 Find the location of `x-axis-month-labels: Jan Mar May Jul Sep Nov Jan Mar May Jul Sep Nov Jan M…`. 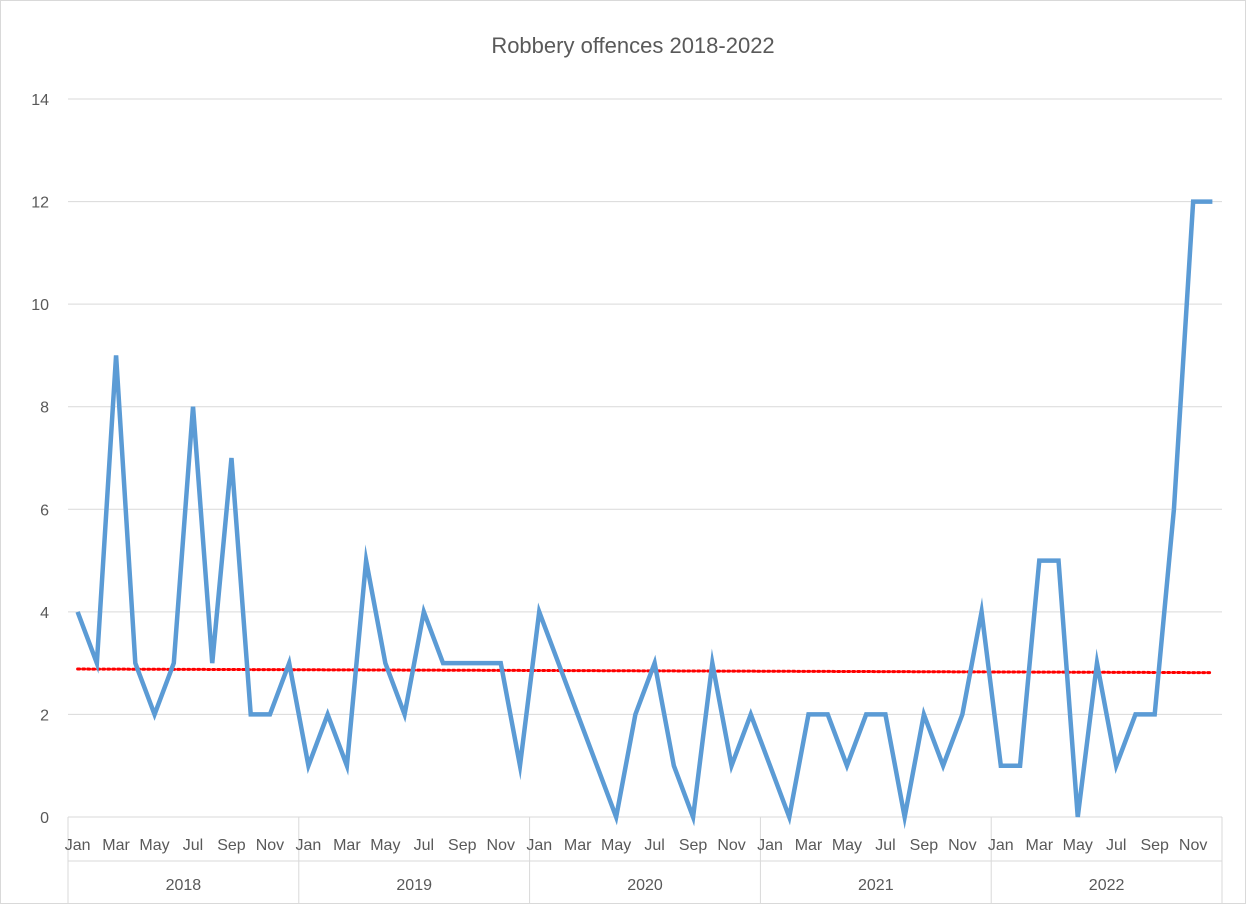

x-axis-month-labels: Jan Mar May Jul Sep Nov Jan Mar May Jul Sep Nov Jan M… is located at coordinates (636, 845).